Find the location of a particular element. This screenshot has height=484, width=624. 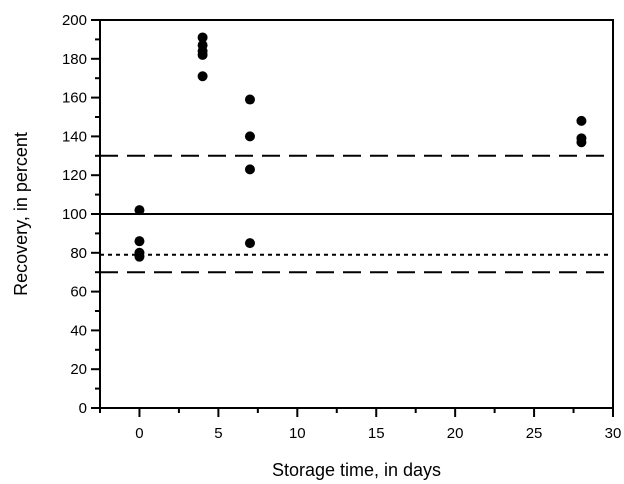

x-tick-label: 25 is located at coordinates (534, 433).